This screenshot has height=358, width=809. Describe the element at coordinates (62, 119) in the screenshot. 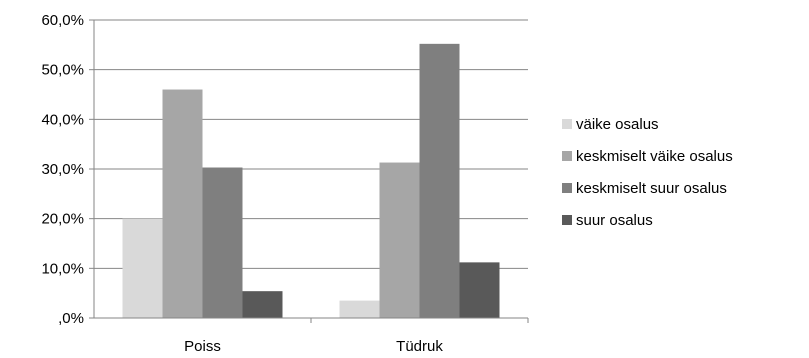

I see `y-tick-label: 40,0%` at that location.